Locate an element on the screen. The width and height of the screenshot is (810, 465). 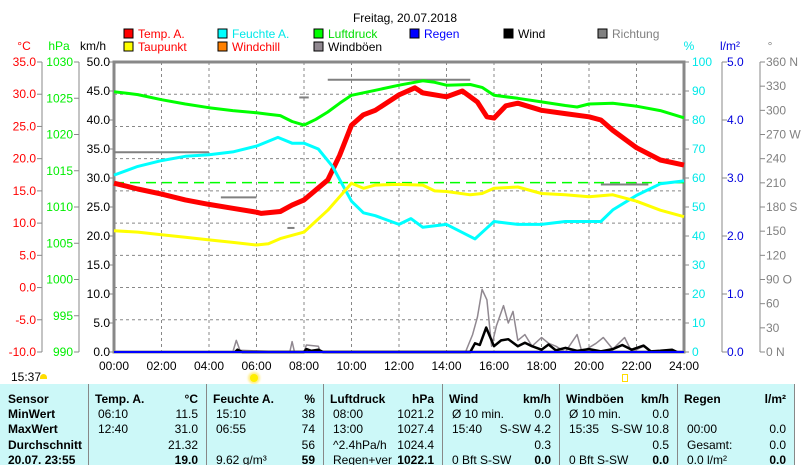
cell-gust_l: 15:35 is located at coordinates (584, 429).